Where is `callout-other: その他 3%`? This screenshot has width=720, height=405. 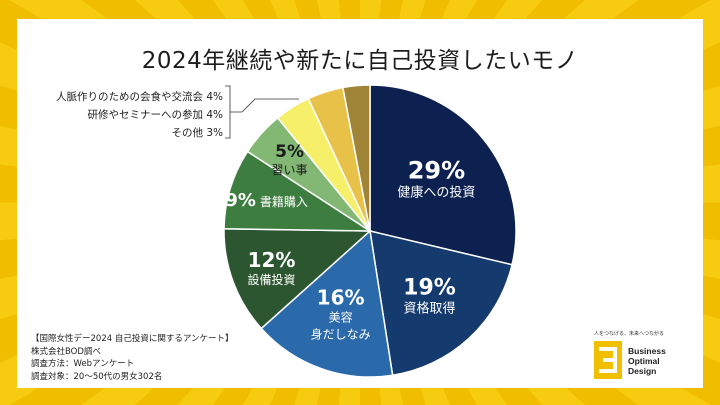
callout-other: その他 3% is located at coordinates (197, 133).